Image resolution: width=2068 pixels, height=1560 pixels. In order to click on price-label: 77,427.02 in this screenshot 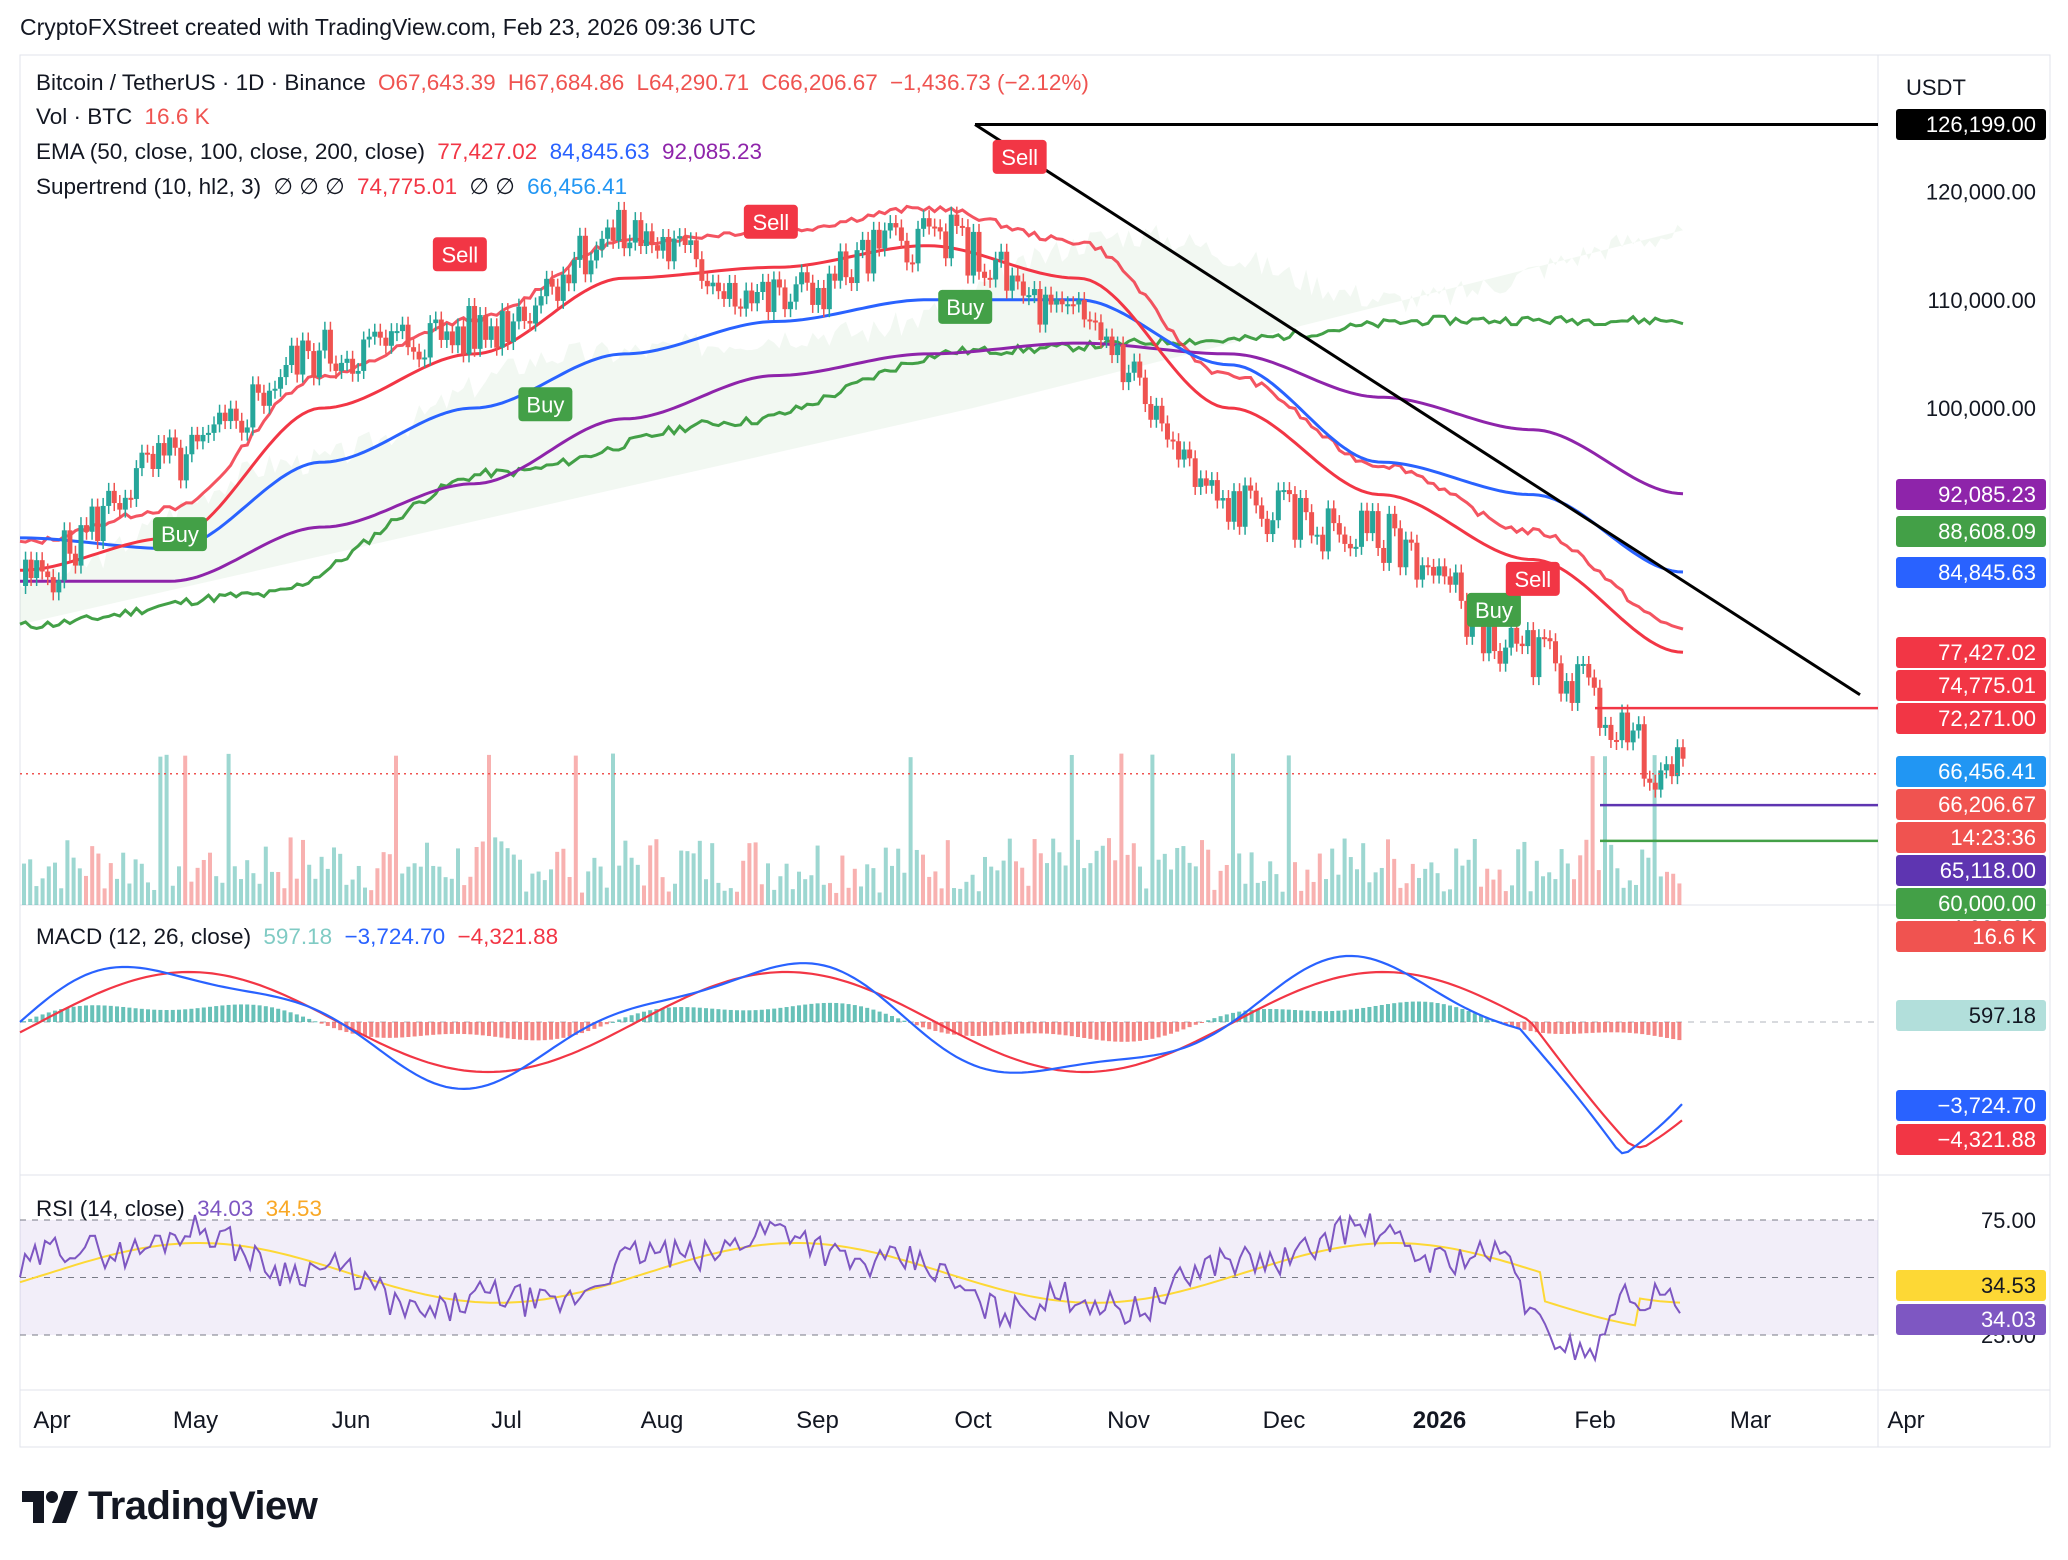, I will do `click(1971, 652)`.